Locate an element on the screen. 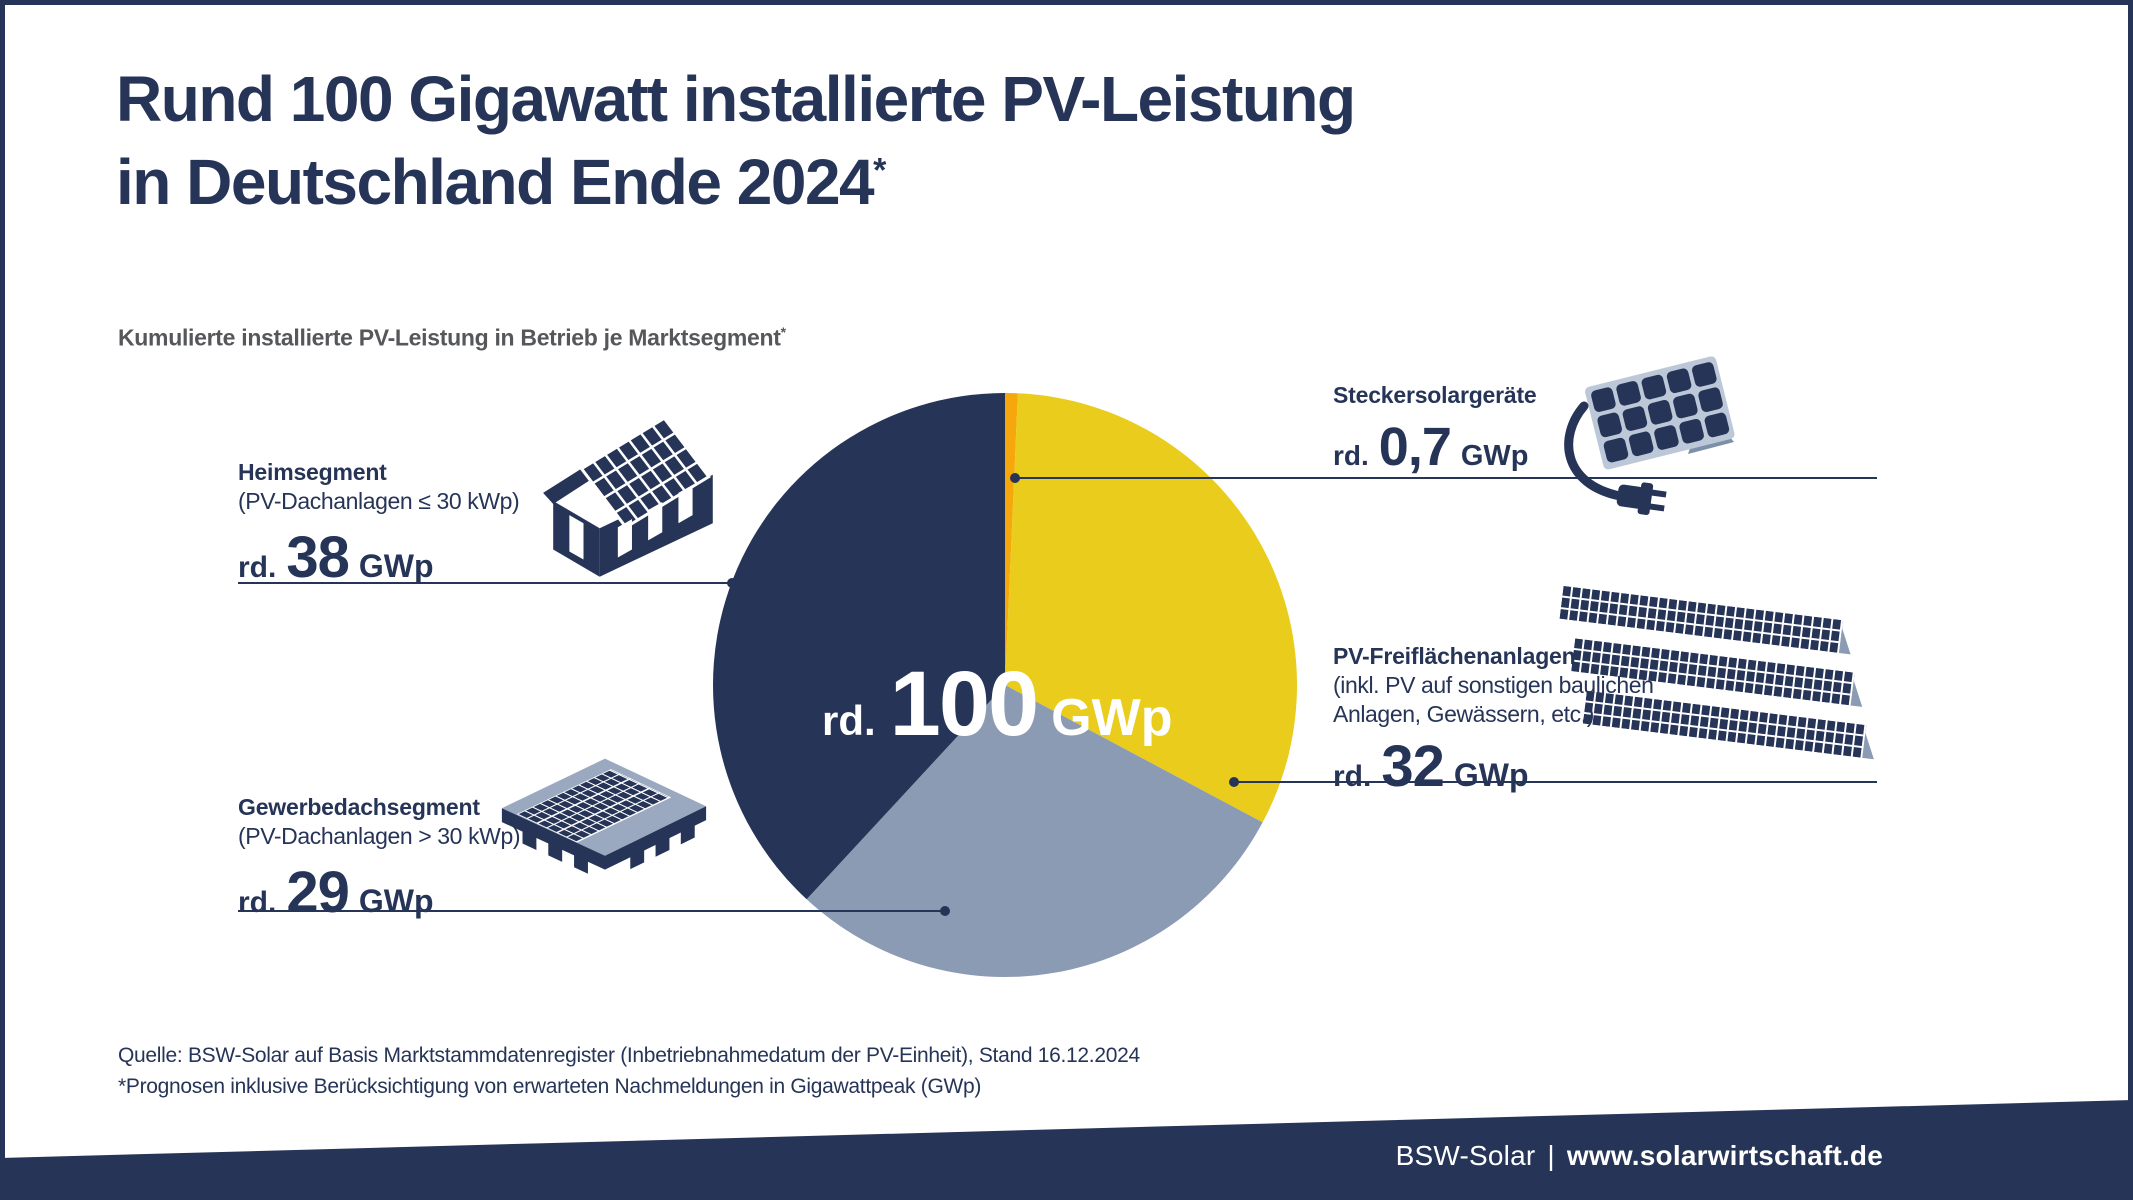 Image resolution: width=2133 pixels, height=1200 pixels. gewerbedach-value: rd. 29 GWp is located at coordinates (379, 892).